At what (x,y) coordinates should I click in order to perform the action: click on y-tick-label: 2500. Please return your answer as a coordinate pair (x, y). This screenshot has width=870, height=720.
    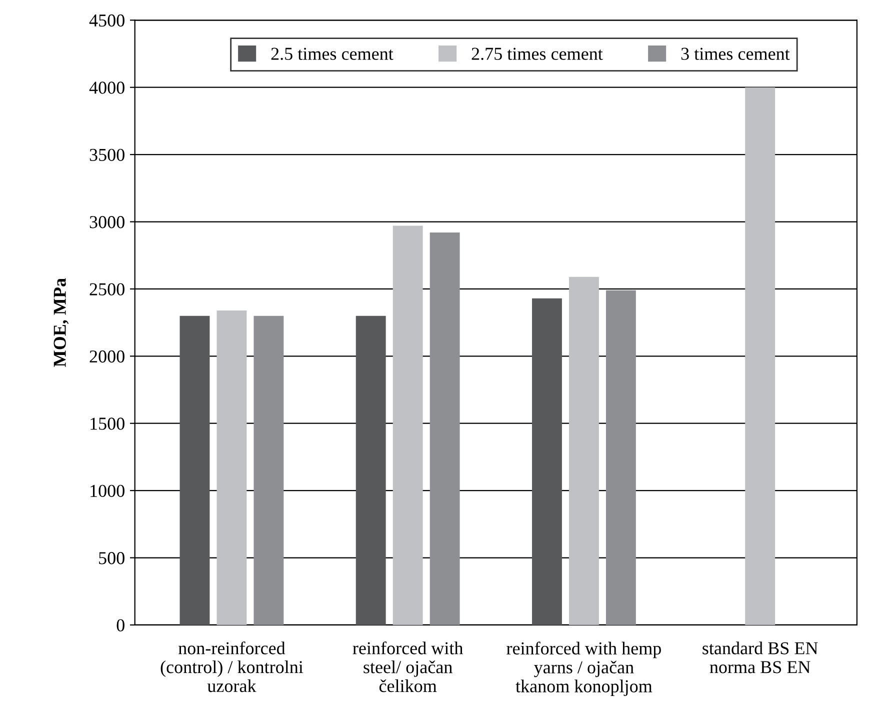
    Looking at the image, I should click on (107, 289).